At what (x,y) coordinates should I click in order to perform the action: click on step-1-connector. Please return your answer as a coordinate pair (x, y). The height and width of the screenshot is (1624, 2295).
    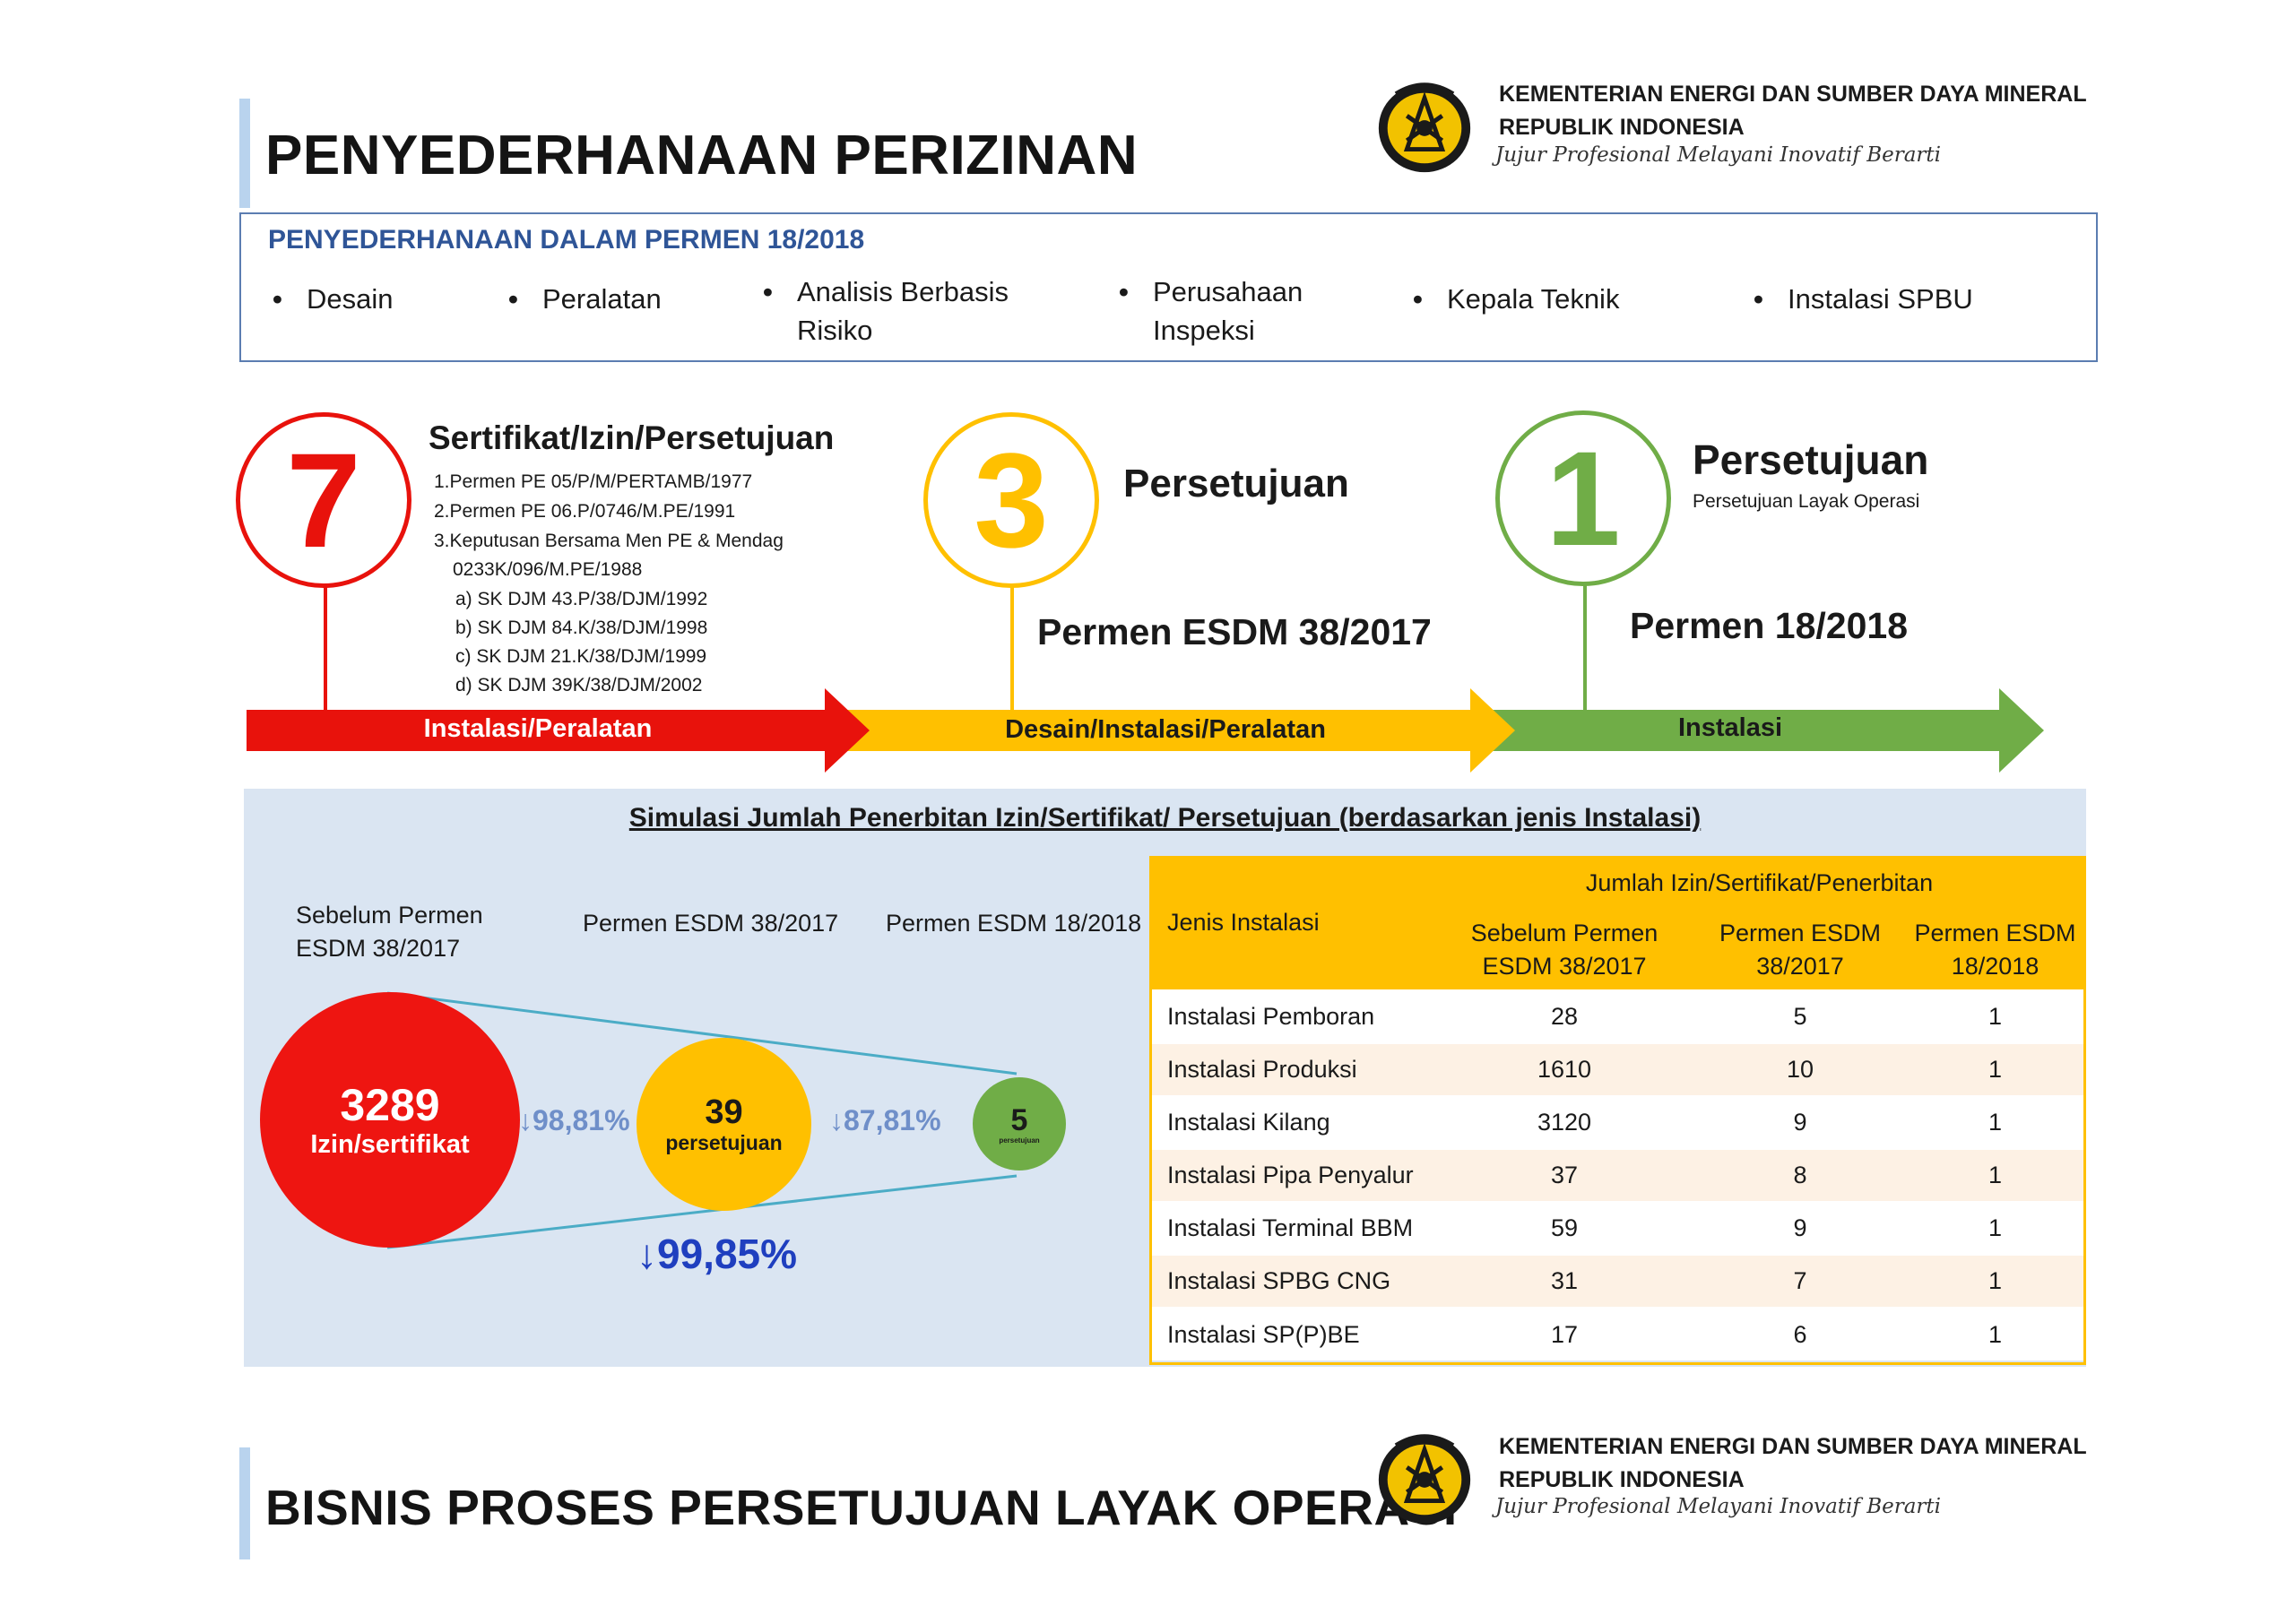
    Looking at the image, I should click on (1585, 650).